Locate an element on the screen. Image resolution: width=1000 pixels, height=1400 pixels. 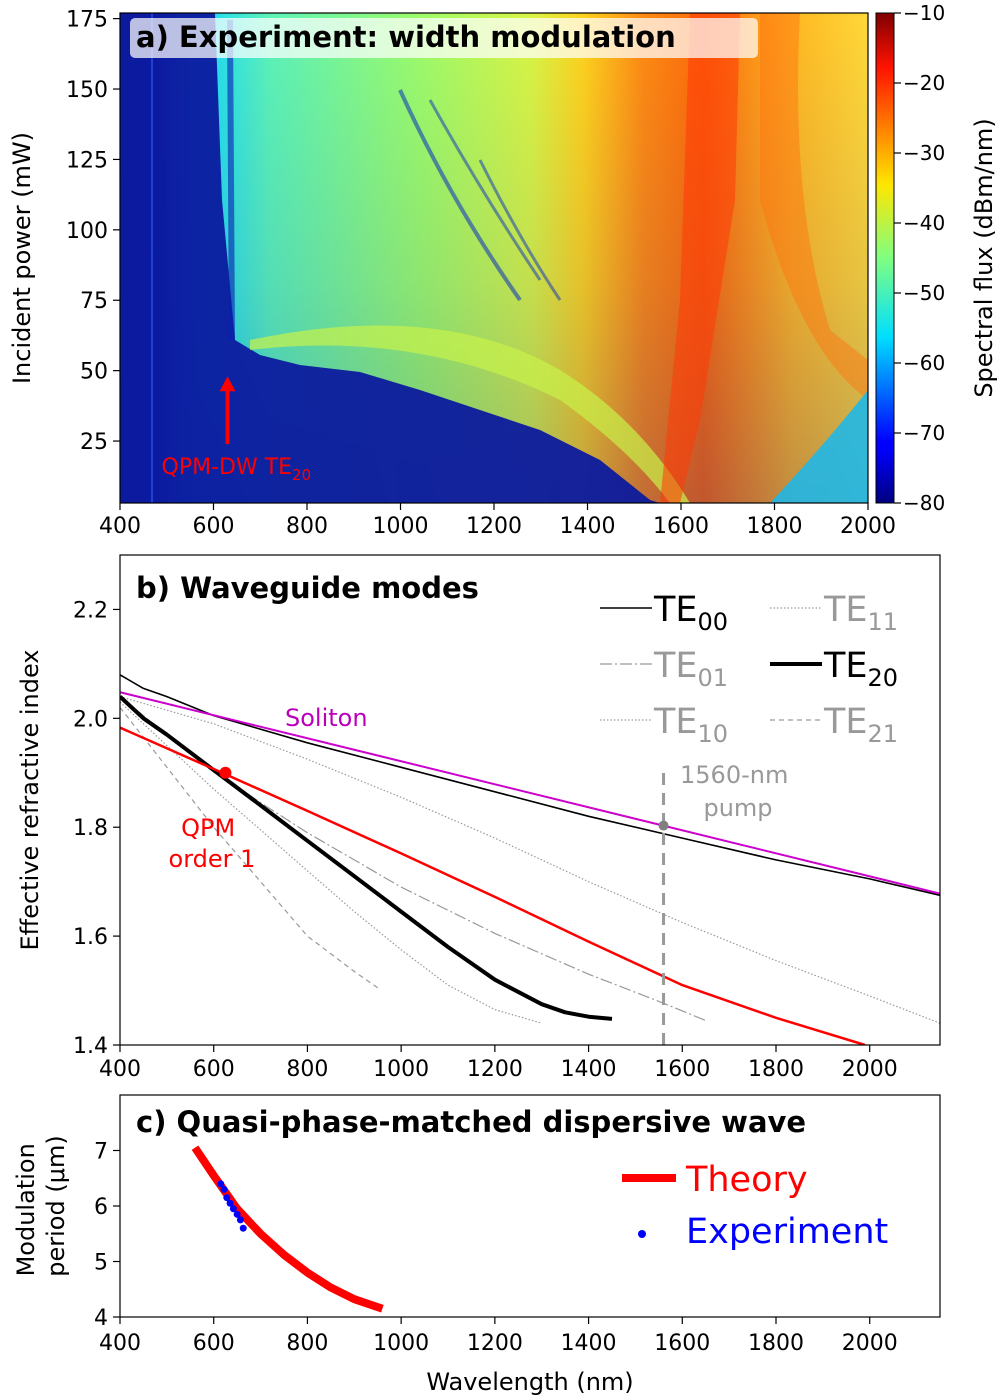
y-tick-label: 1.8 is located at coordinates (90, 828).